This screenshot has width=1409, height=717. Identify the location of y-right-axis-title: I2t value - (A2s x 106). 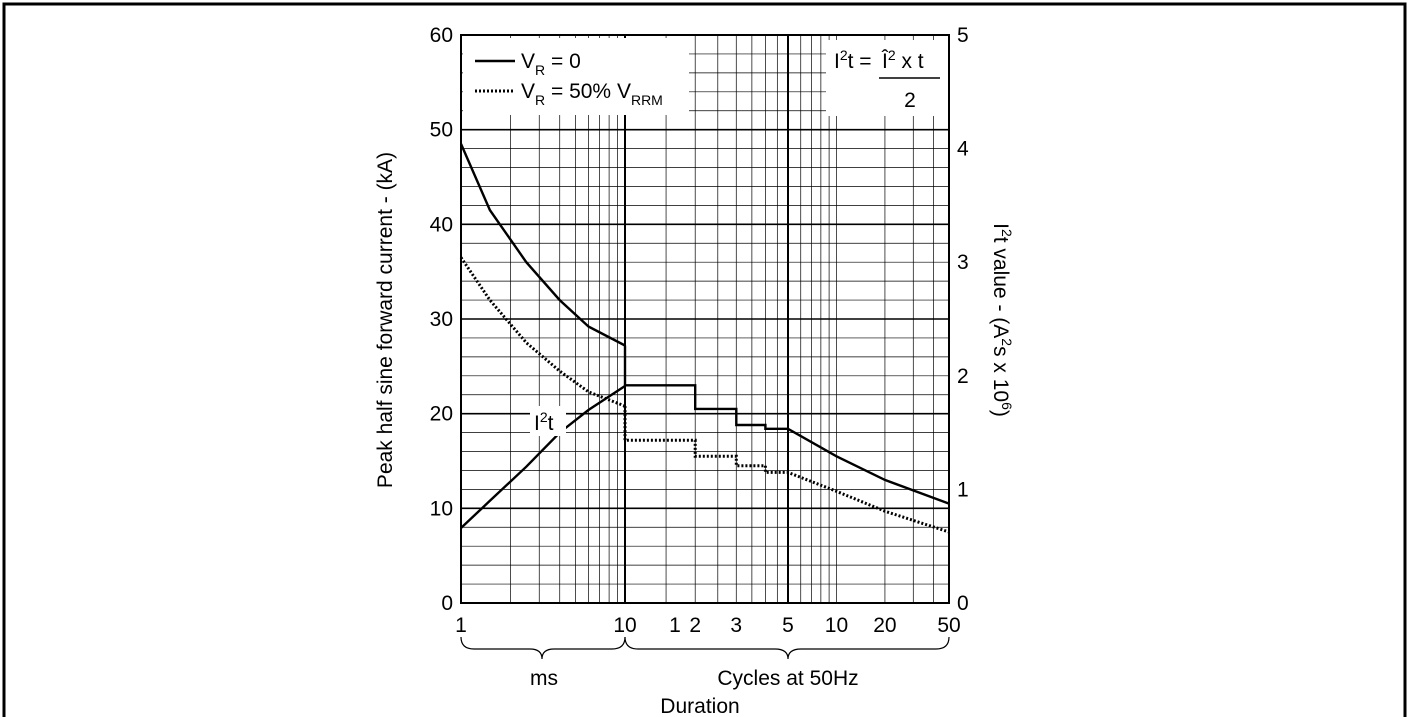
(1002, 320).